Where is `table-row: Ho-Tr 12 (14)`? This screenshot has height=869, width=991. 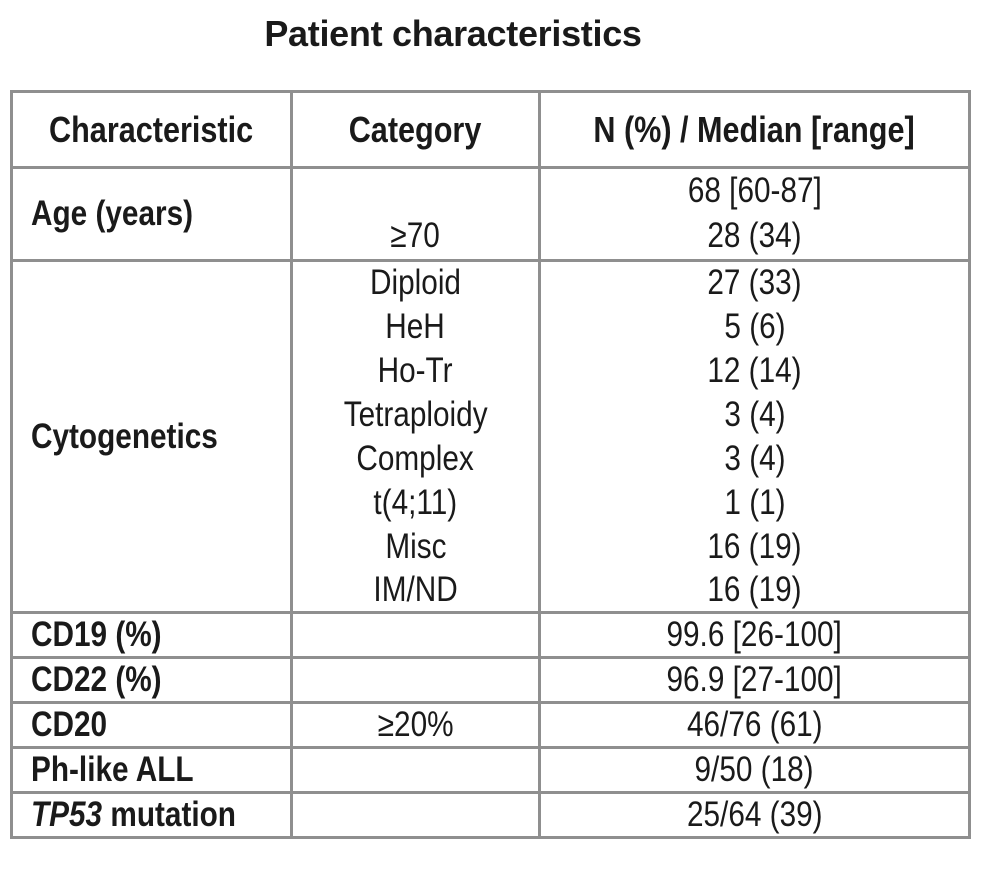 table-row: Ho-Tr 12 (14) is located at coordinates (491, 370).